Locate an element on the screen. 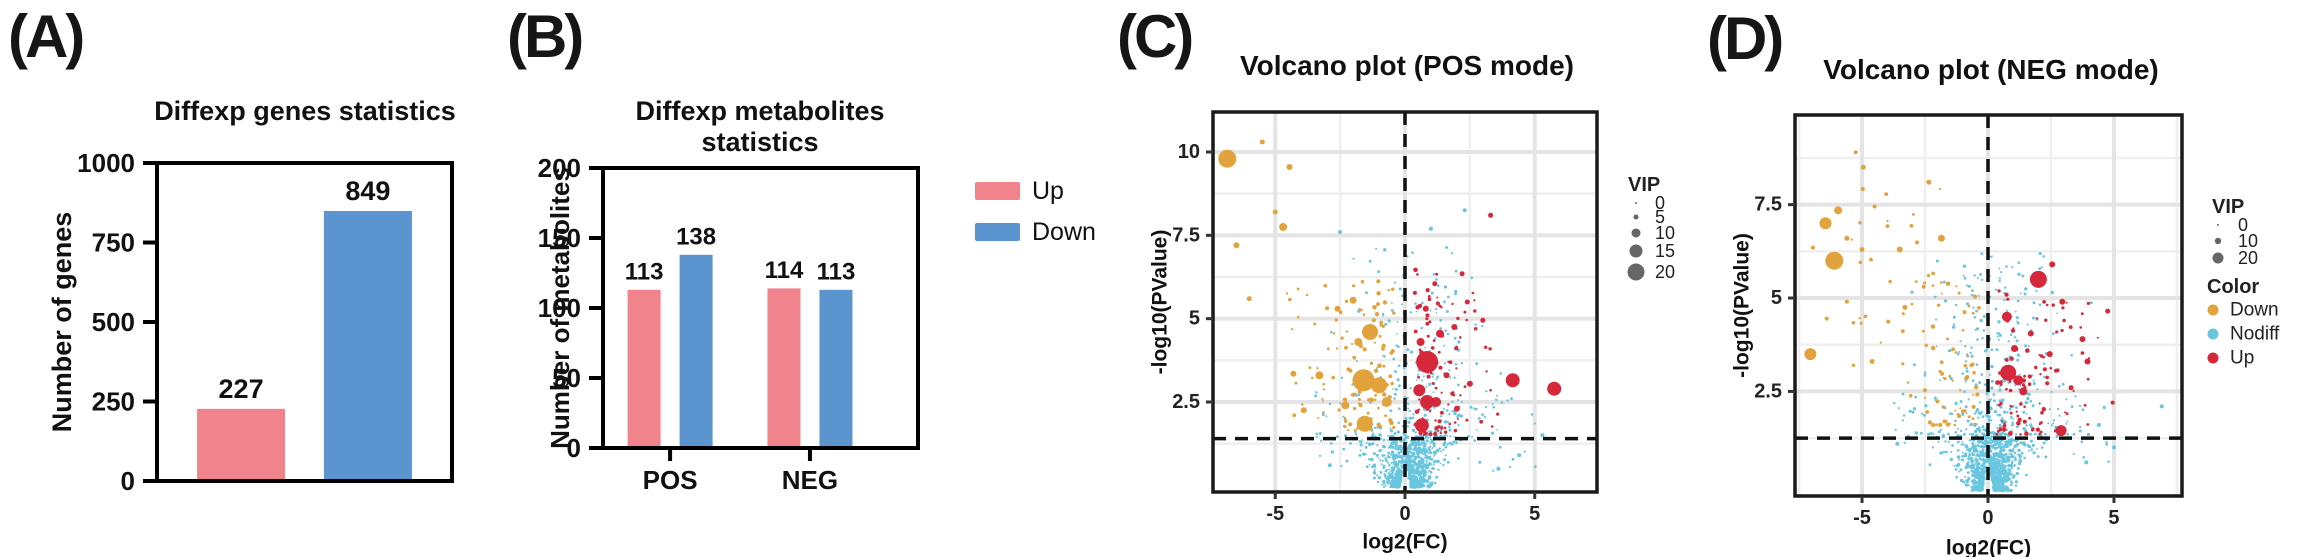 The width and height of the screenshot is (2297, 557). vip-legend-value: 20 is located at coordinates (1665, 272).